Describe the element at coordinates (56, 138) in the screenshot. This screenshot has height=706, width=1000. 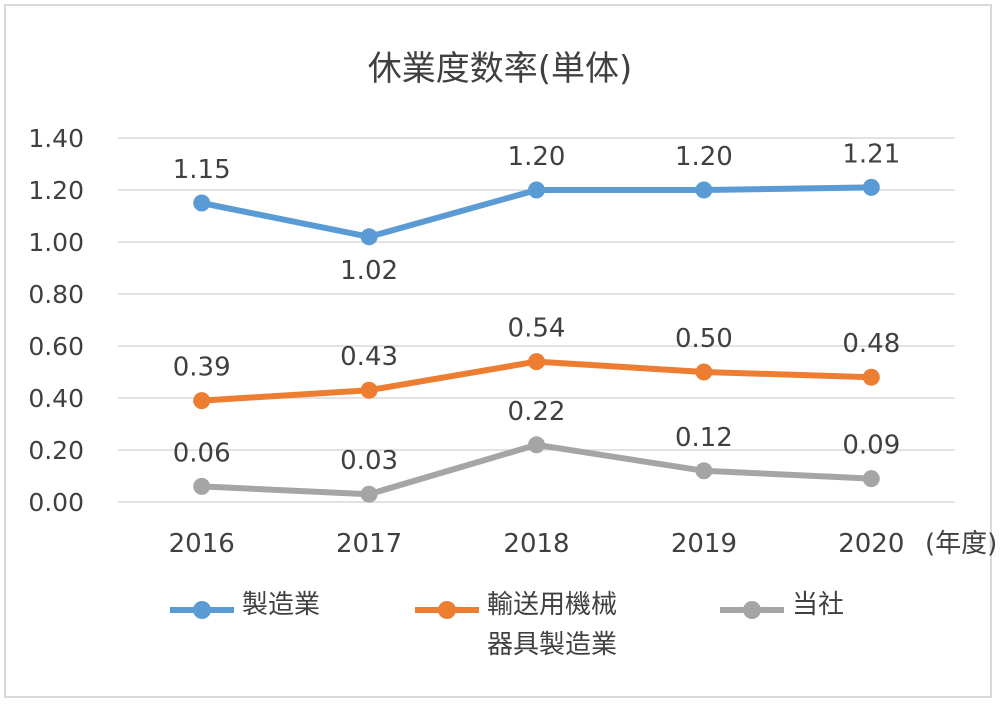
I see `y-tick-label: 1.40` at that location.